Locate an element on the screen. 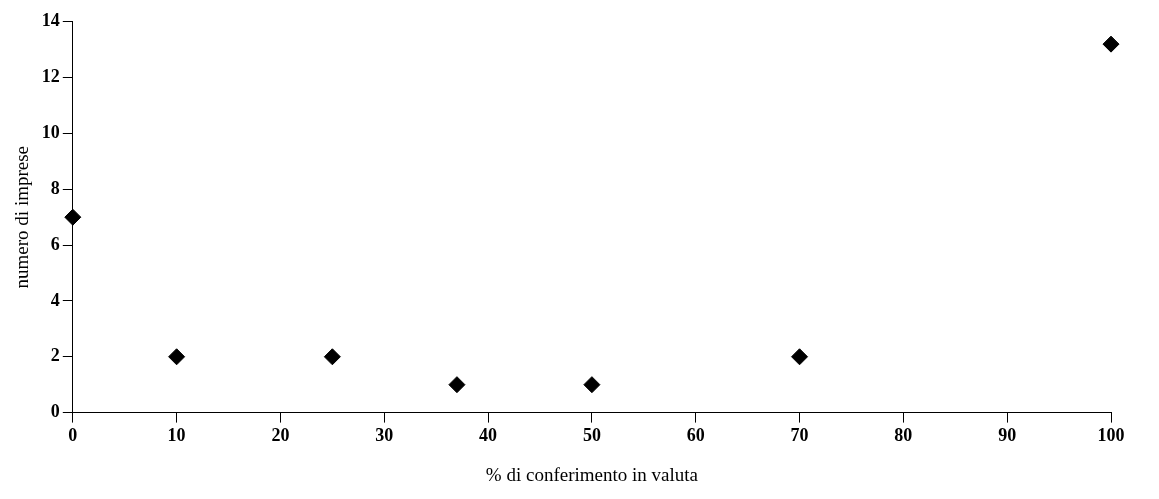 Image resolution: width=1159 pixels, height=499 pixels. y-tick-label: 0 is located at coordinates (55, 411).